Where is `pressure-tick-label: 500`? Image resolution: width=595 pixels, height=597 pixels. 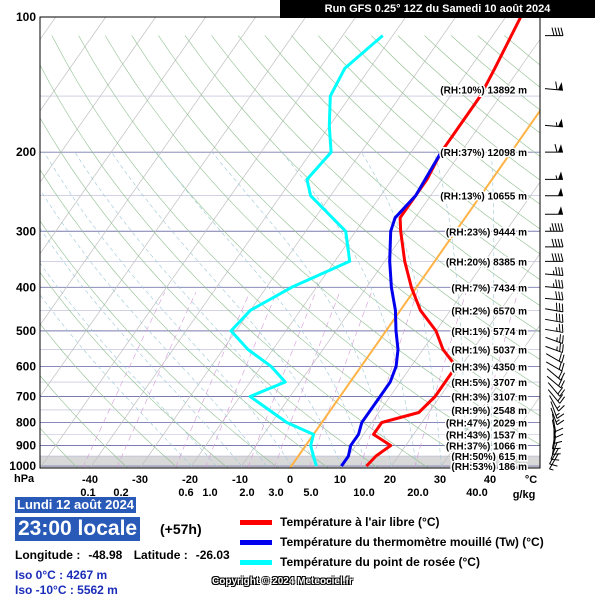 pressure-tick-label: 500 is located at coordinates (26, 331).